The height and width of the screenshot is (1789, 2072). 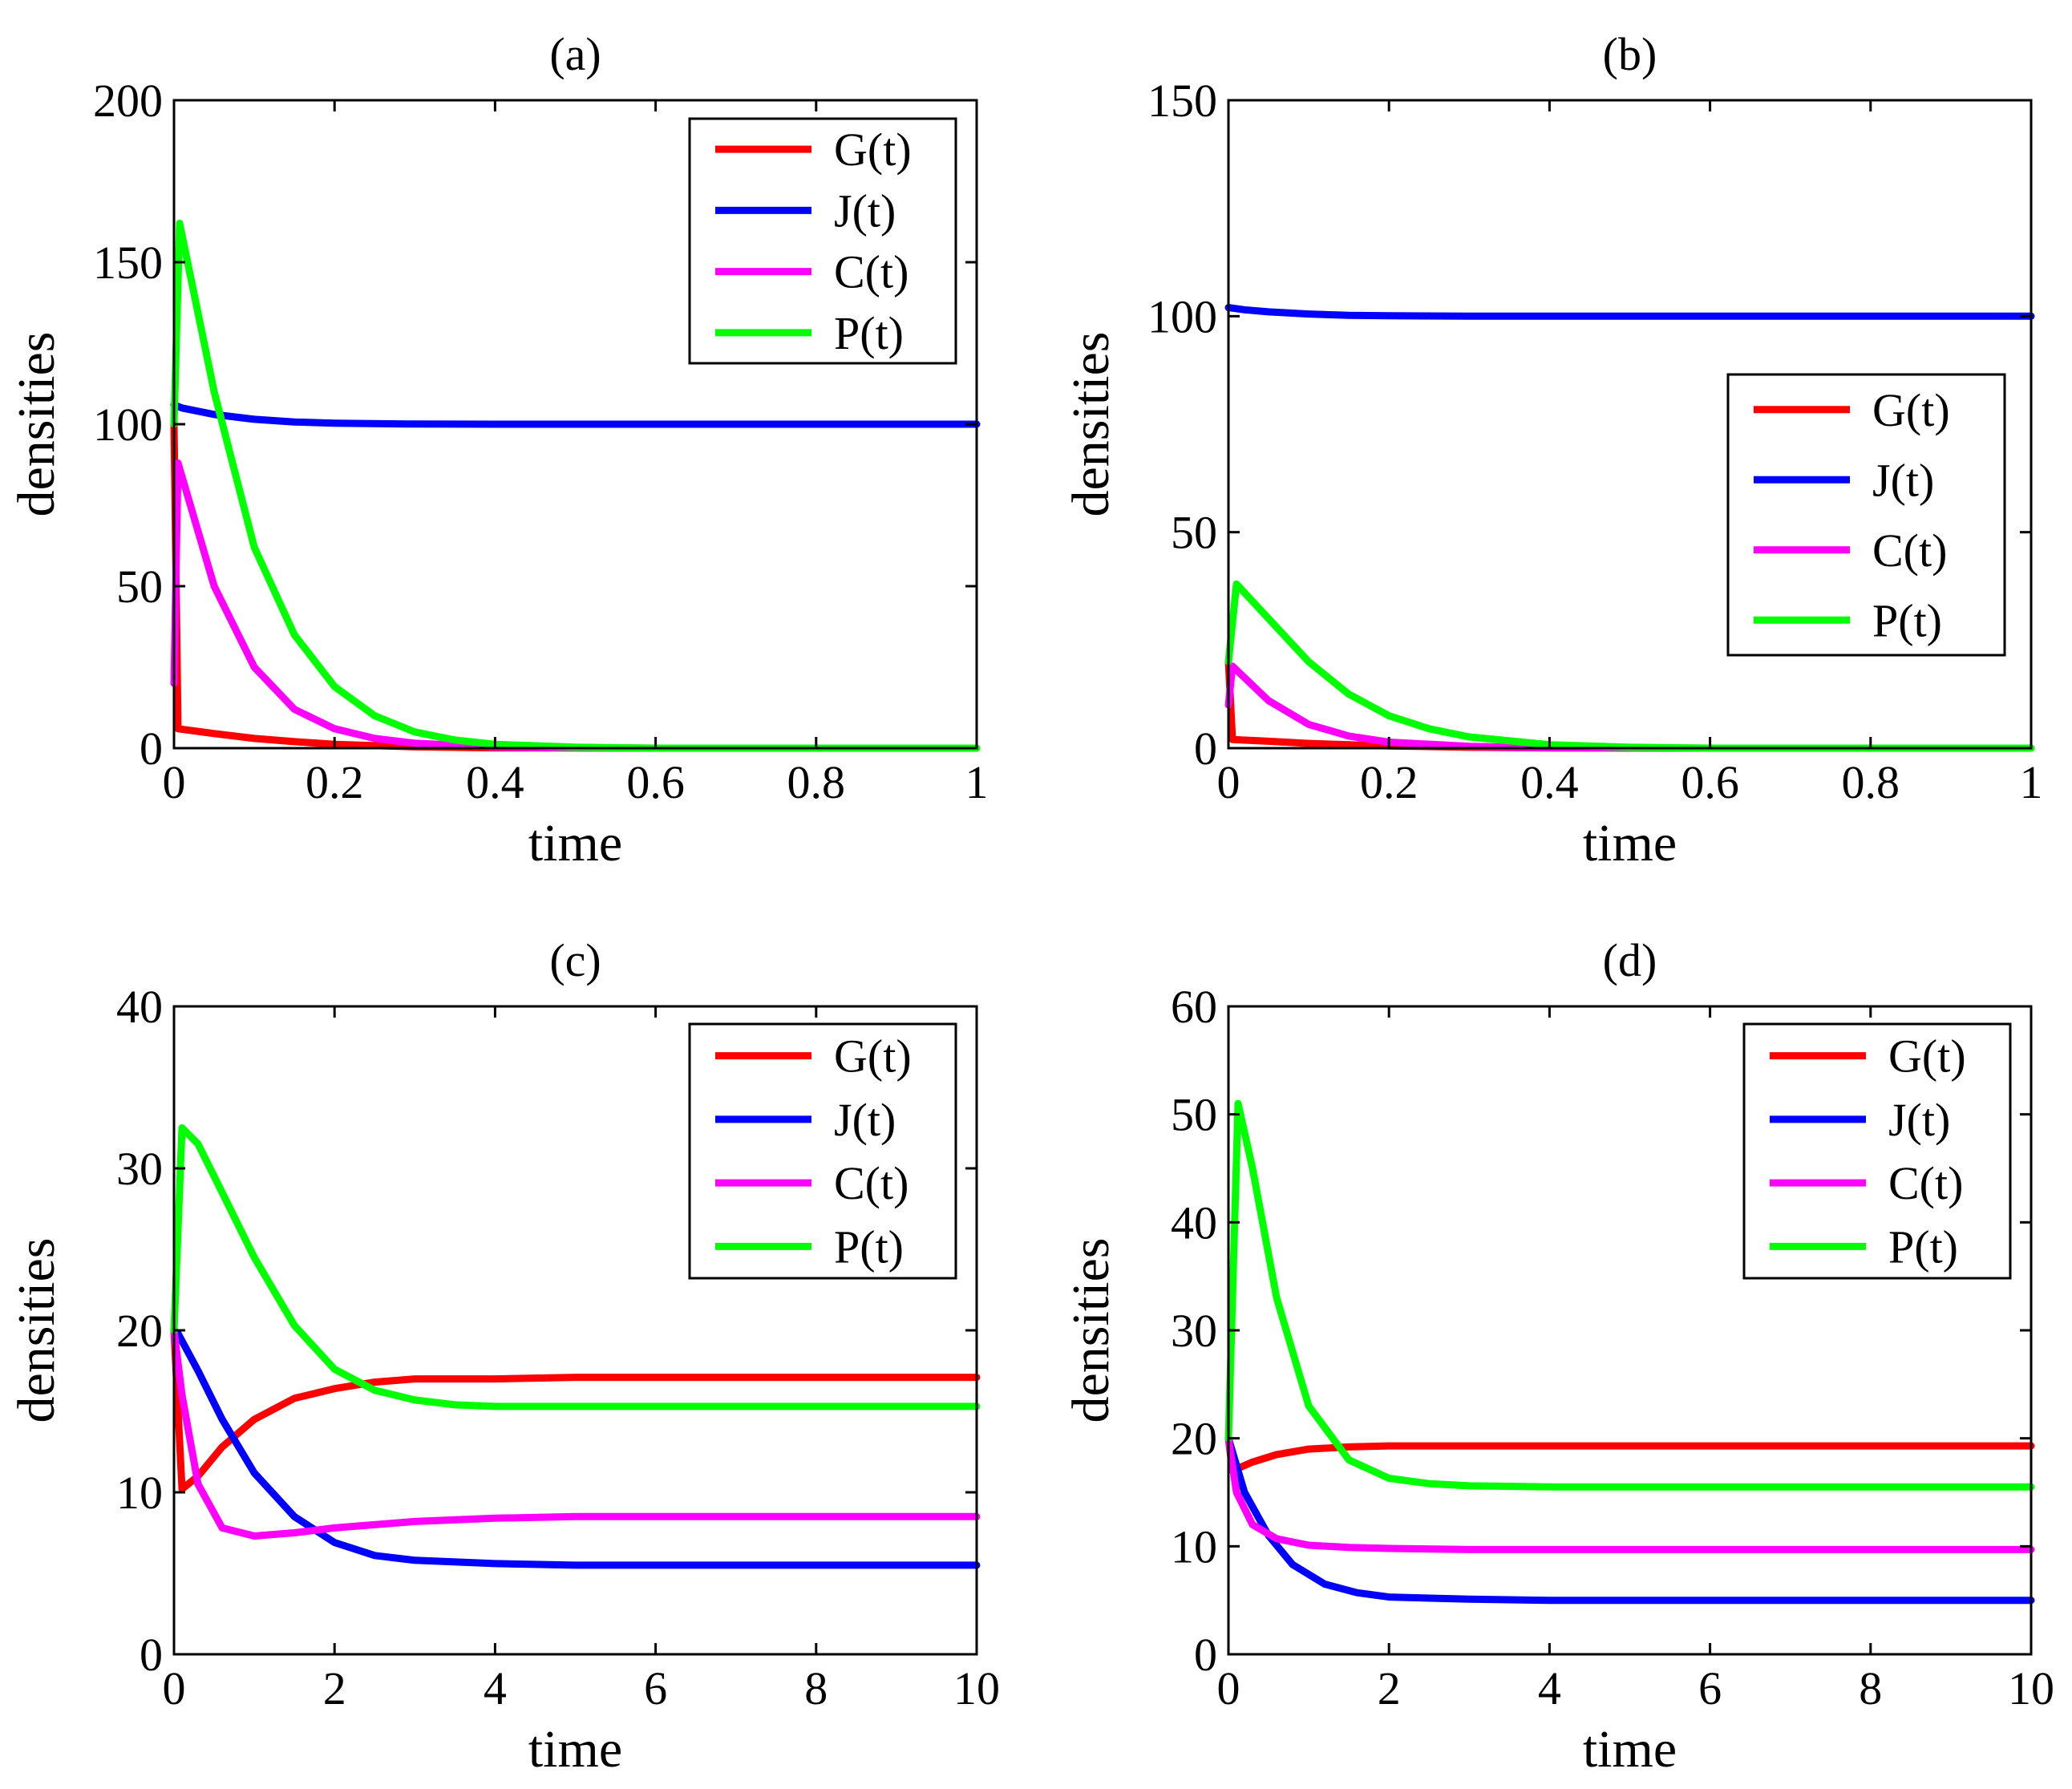 What do you see at coordinates (1870, 1688) in the screenshot?
I see `x-tick-label: 8` at bounding box center [1870, 1688].